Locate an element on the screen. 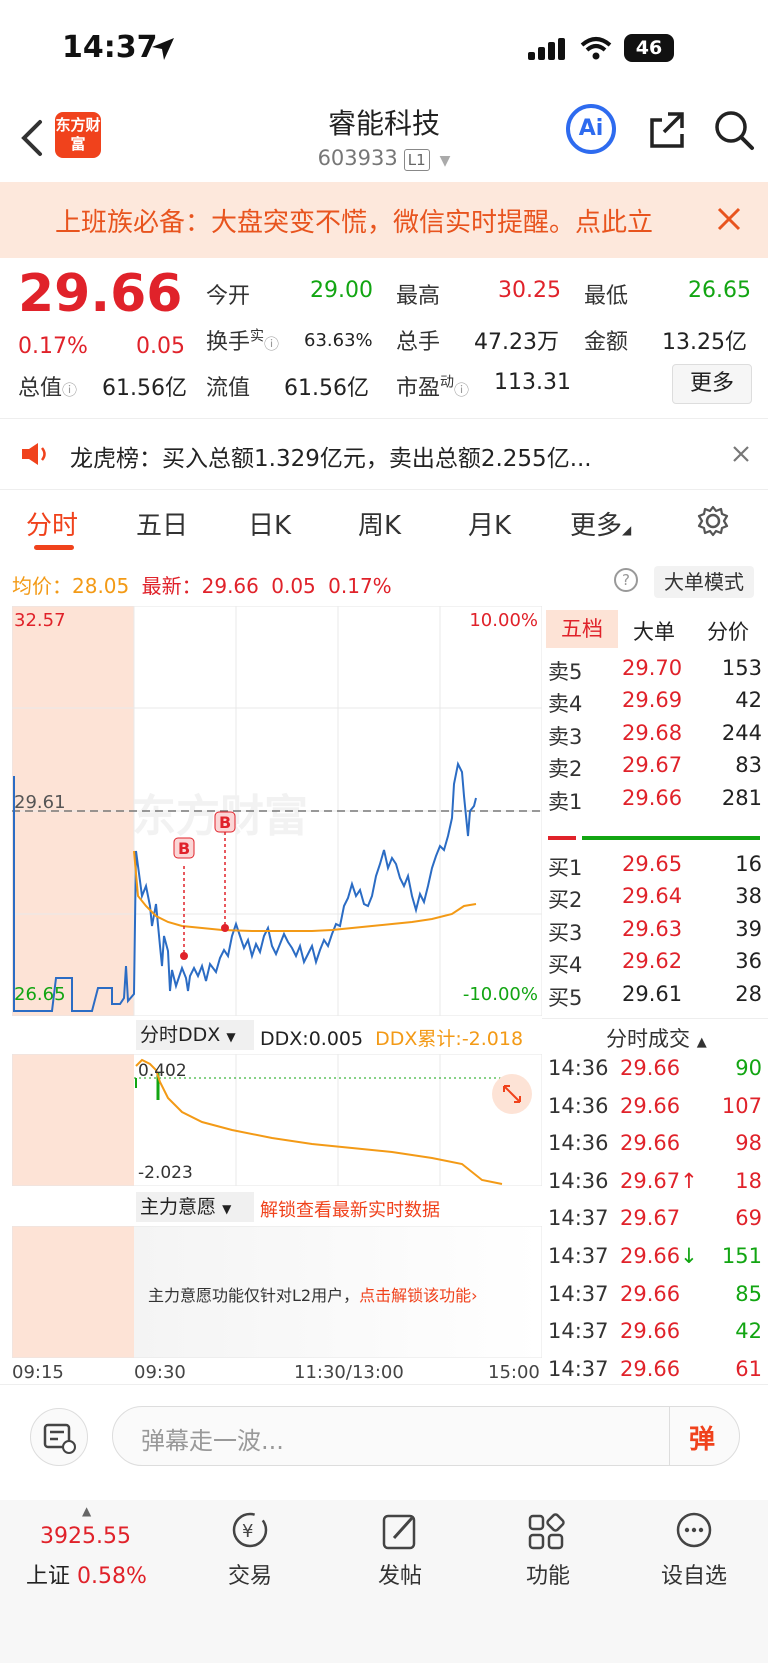 The image size is (768, 1663). stock-code-row: 603933 L1 ▼ is located at coordinates (384, 158).